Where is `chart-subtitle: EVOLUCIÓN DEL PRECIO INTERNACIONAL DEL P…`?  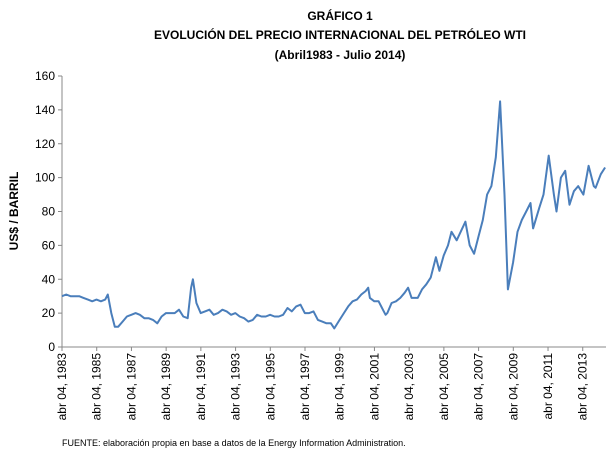 chart-subtitle: EVOLUCIÓN DEL PRECIO INTERNACIONAL DEL P… is located at coordinates (340, 34).